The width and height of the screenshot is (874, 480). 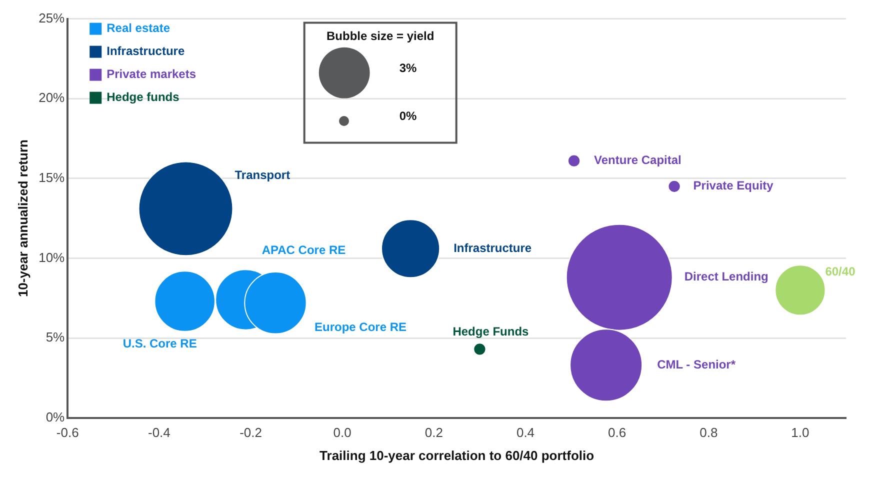 What do you see at coordinates (360, 327) in the screenshot?
I see `annotation: Europe Core RE` at bounding box center [360, 327].